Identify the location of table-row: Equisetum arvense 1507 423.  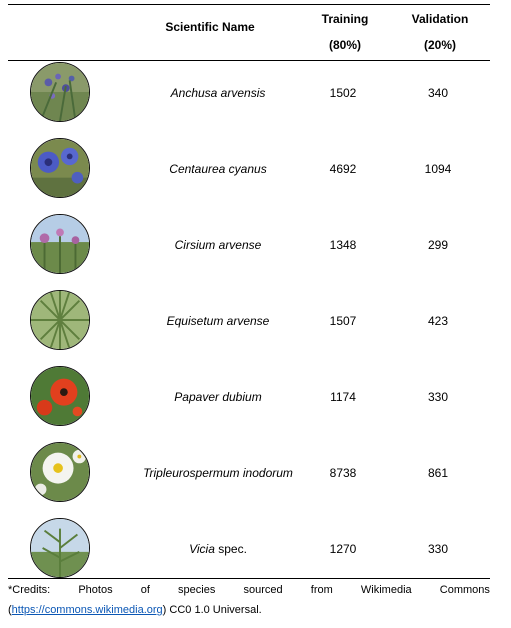
(249, 322).